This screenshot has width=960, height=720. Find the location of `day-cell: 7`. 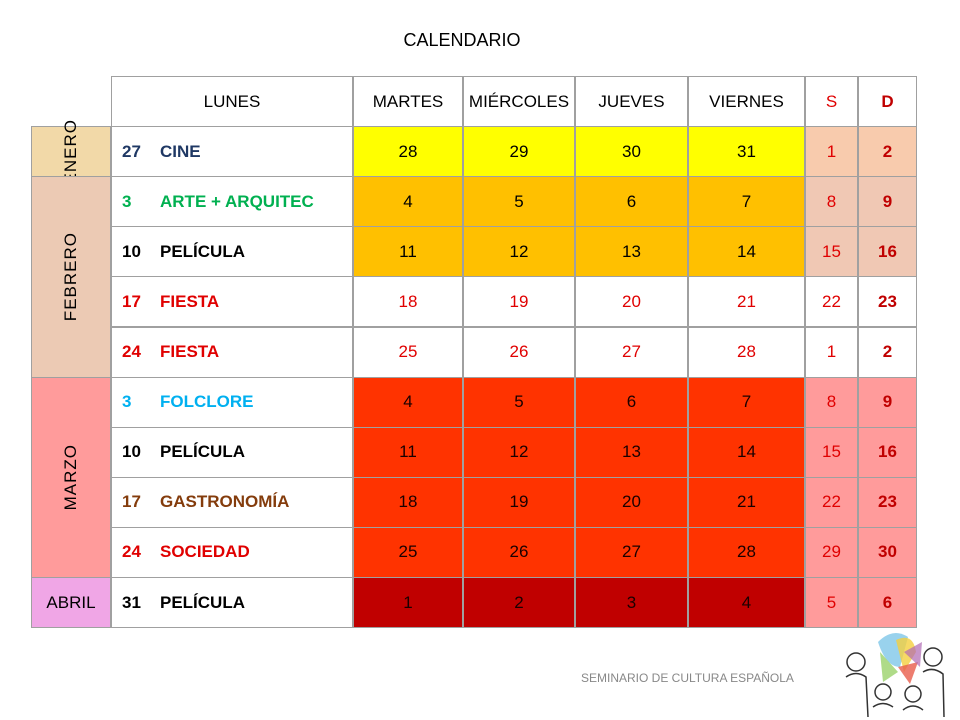

day-cell: 7 is located at coordinates (746, 402).